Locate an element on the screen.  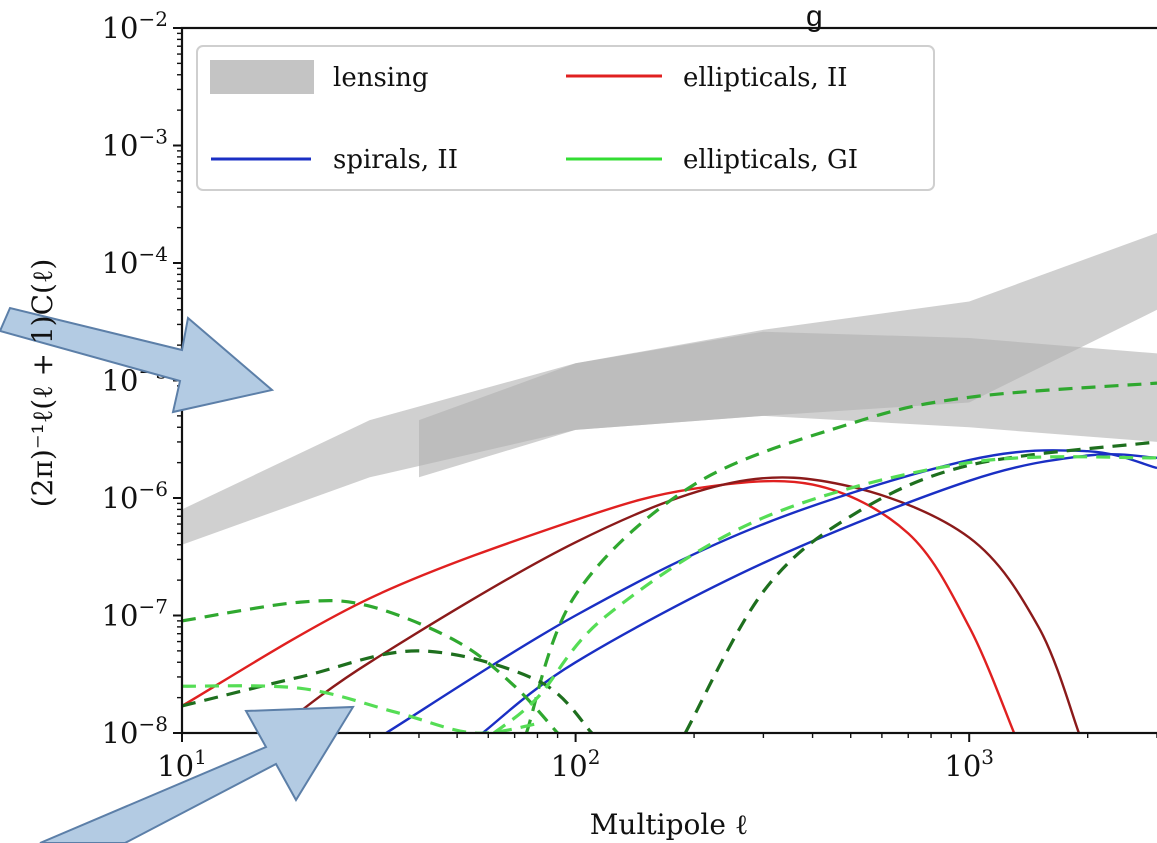
x-tick-label: 10³ is located at coordinates (969, 764).